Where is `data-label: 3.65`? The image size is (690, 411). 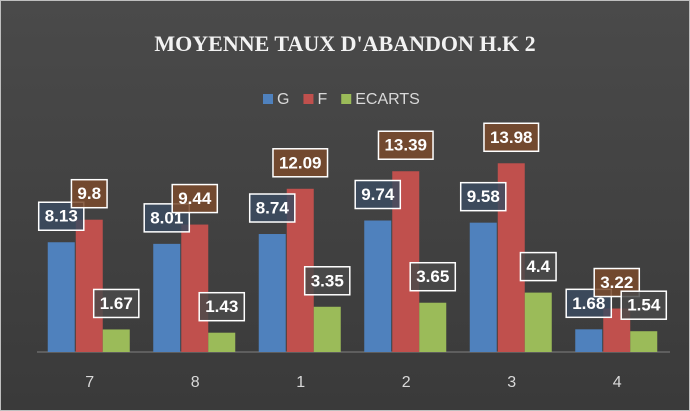 data-label: 3.65 is located at coordinates (432, 276).